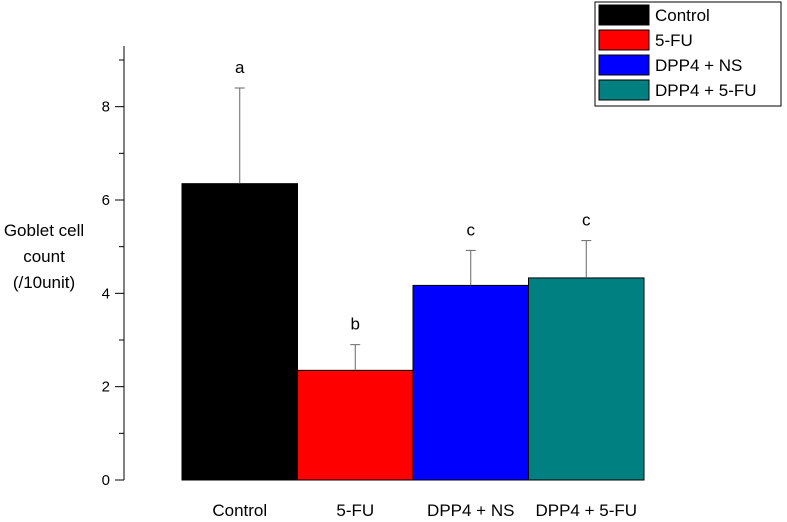 This screenshot has width=787, height=522. Describe the element at coordinates (586, 510) in the screenshot. I see `x-category-label: DPP4 + 5-FU` at that location.